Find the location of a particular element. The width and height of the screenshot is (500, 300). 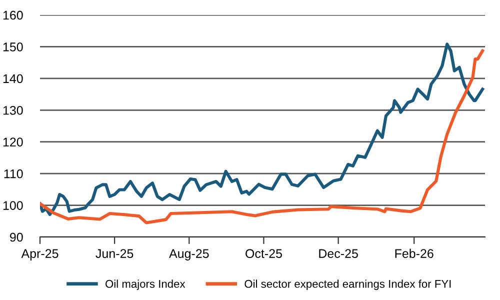

x-tick-label: Feb-26 is located at coordinates (414, 253).